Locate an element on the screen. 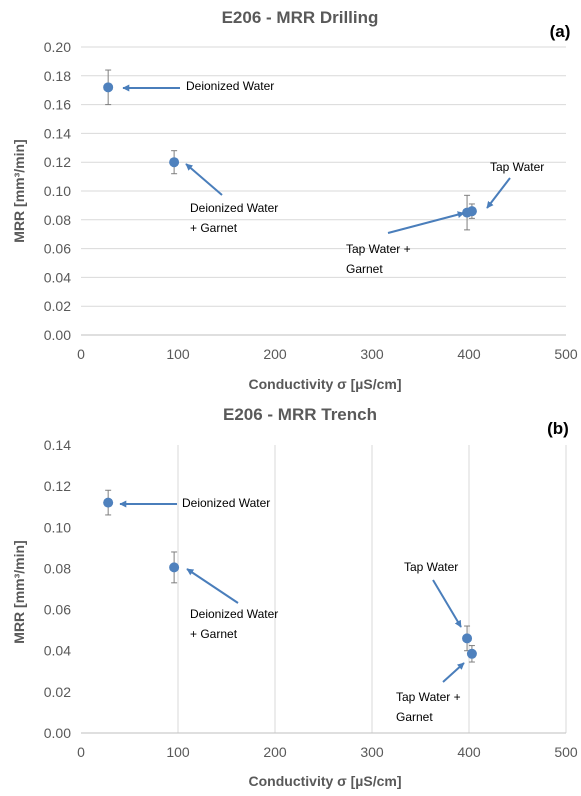 Image resolution: width=581 pixels, height=796 pixels. y-tick-labels: 0.00 0.02 0.04 0.06 0.08 0.10 0.12 0.14 is located at coordinates (57, 589).